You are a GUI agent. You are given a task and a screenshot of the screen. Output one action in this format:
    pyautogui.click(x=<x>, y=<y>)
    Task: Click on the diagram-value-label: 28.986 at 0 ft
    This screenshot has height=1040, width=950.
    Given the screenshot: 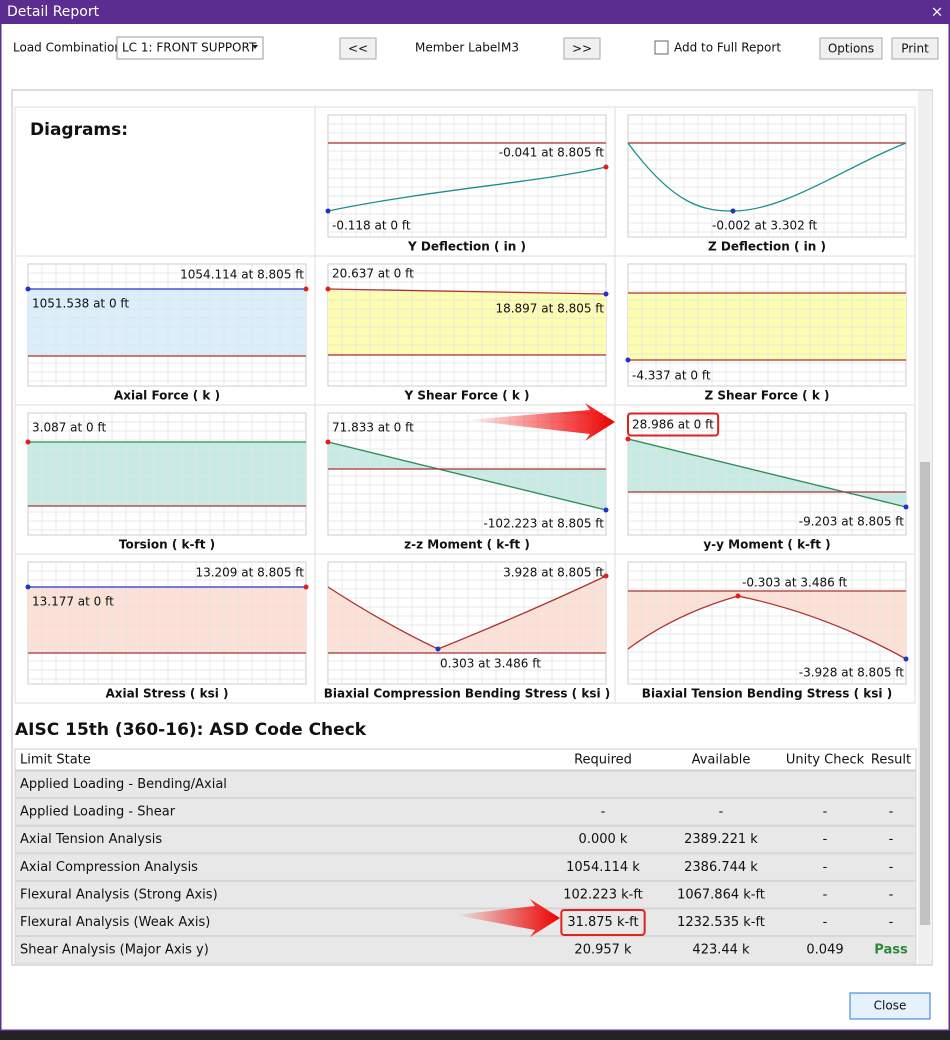 What is the action you would take?
    pyautogui.click(x=673, y=425)
    